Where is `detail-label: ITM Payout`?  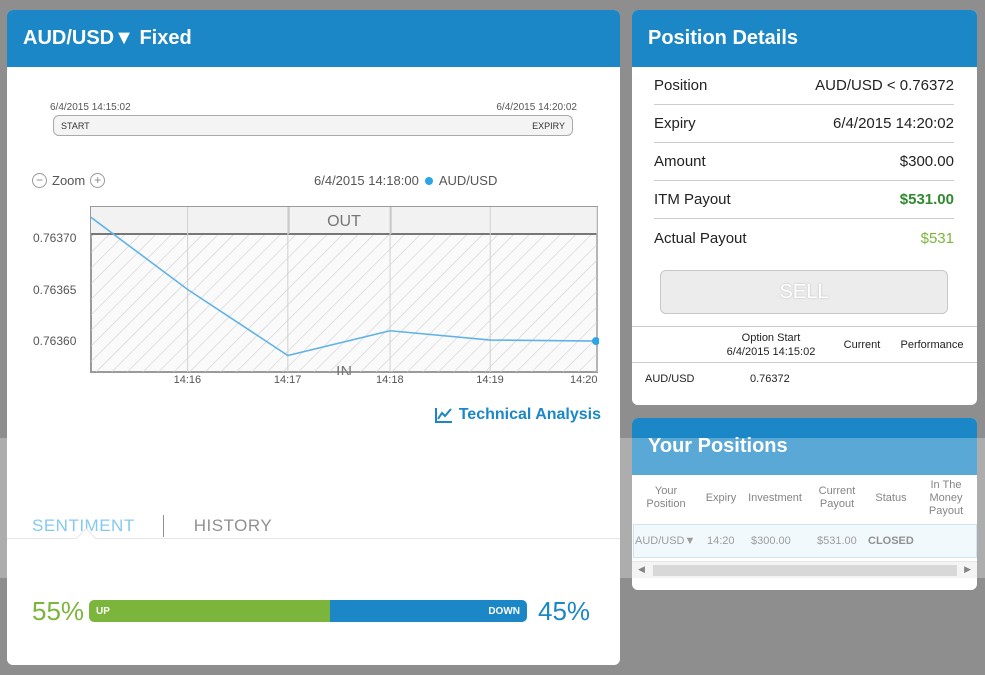 detail-label: ITM Payout is located at coordinates (692, 199).